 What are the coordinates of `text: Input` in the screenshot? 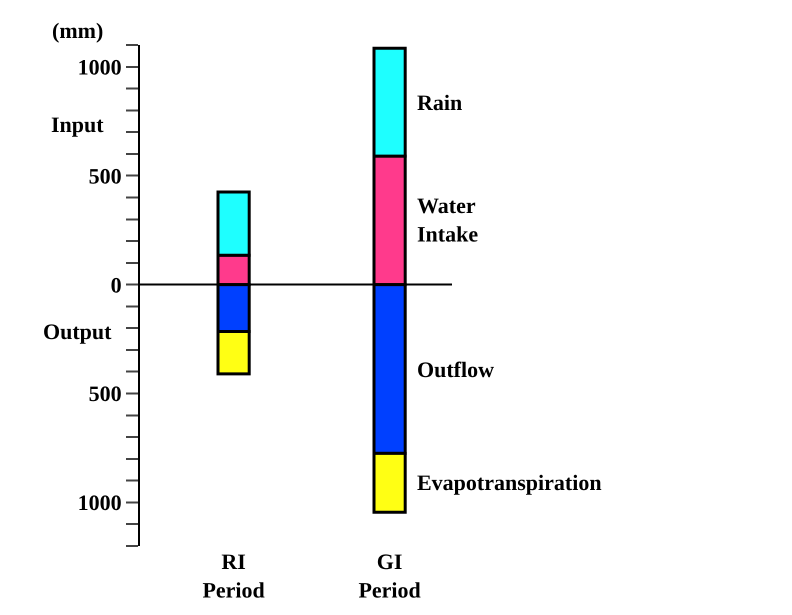 It's located at (77, 124).